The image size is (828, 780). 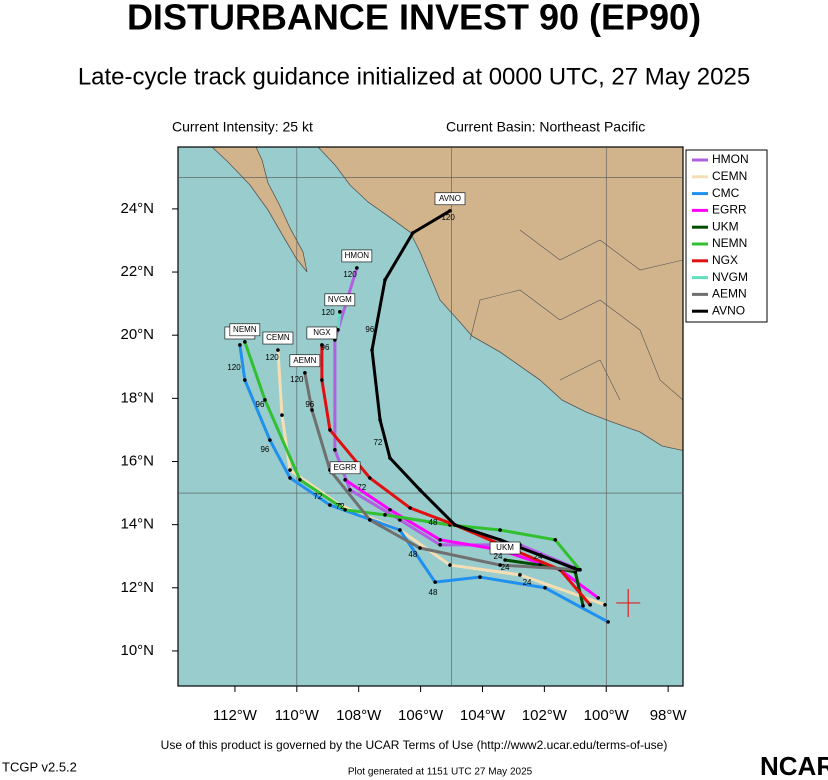 I want to click on y-tick-label: 22°N, so click(x=137, y=271).